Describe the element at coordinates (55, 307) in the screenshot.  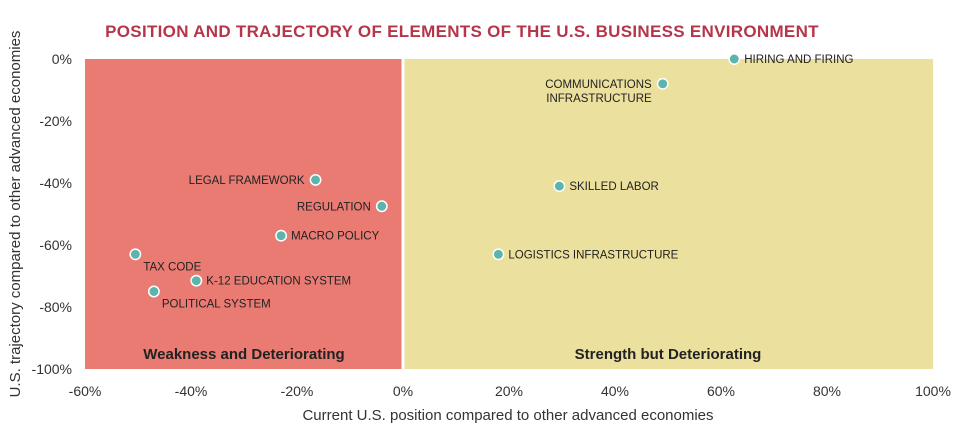
I see `y-tick-label: -80%` at that location.